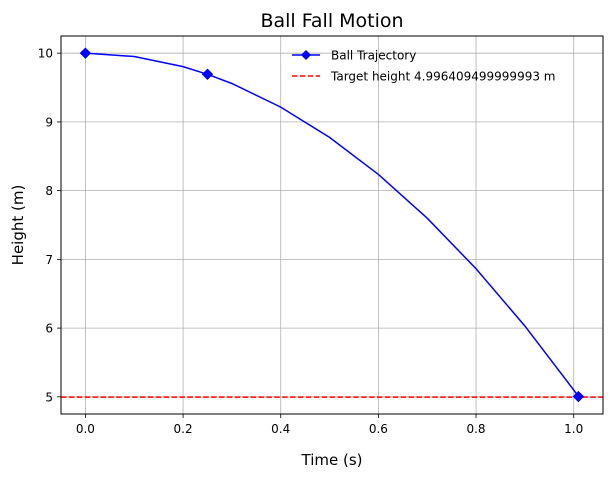 The height and width of the screenshot is (478, 613). Describe the element at coordinates (49, 122) in the screenshot. I see `y-tick-label: 9` at that location.